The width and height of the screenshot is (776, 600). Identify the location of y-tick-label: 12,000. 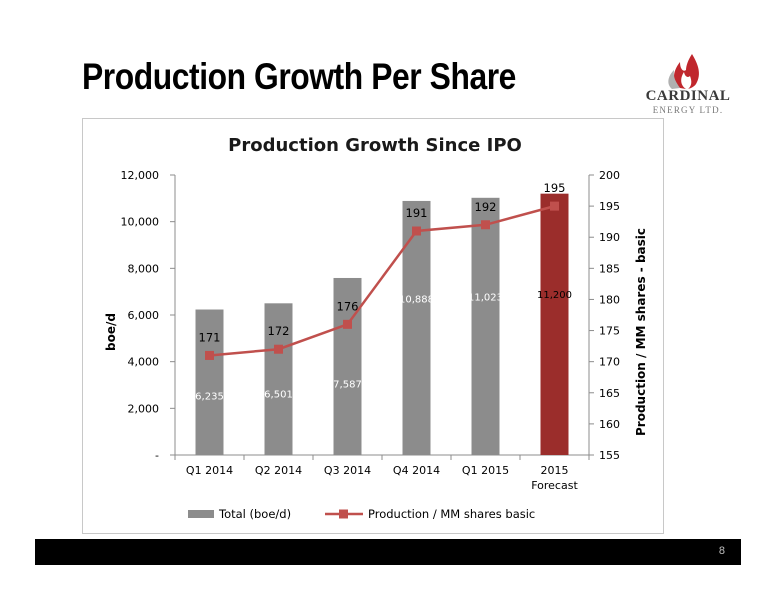
(140, 175).